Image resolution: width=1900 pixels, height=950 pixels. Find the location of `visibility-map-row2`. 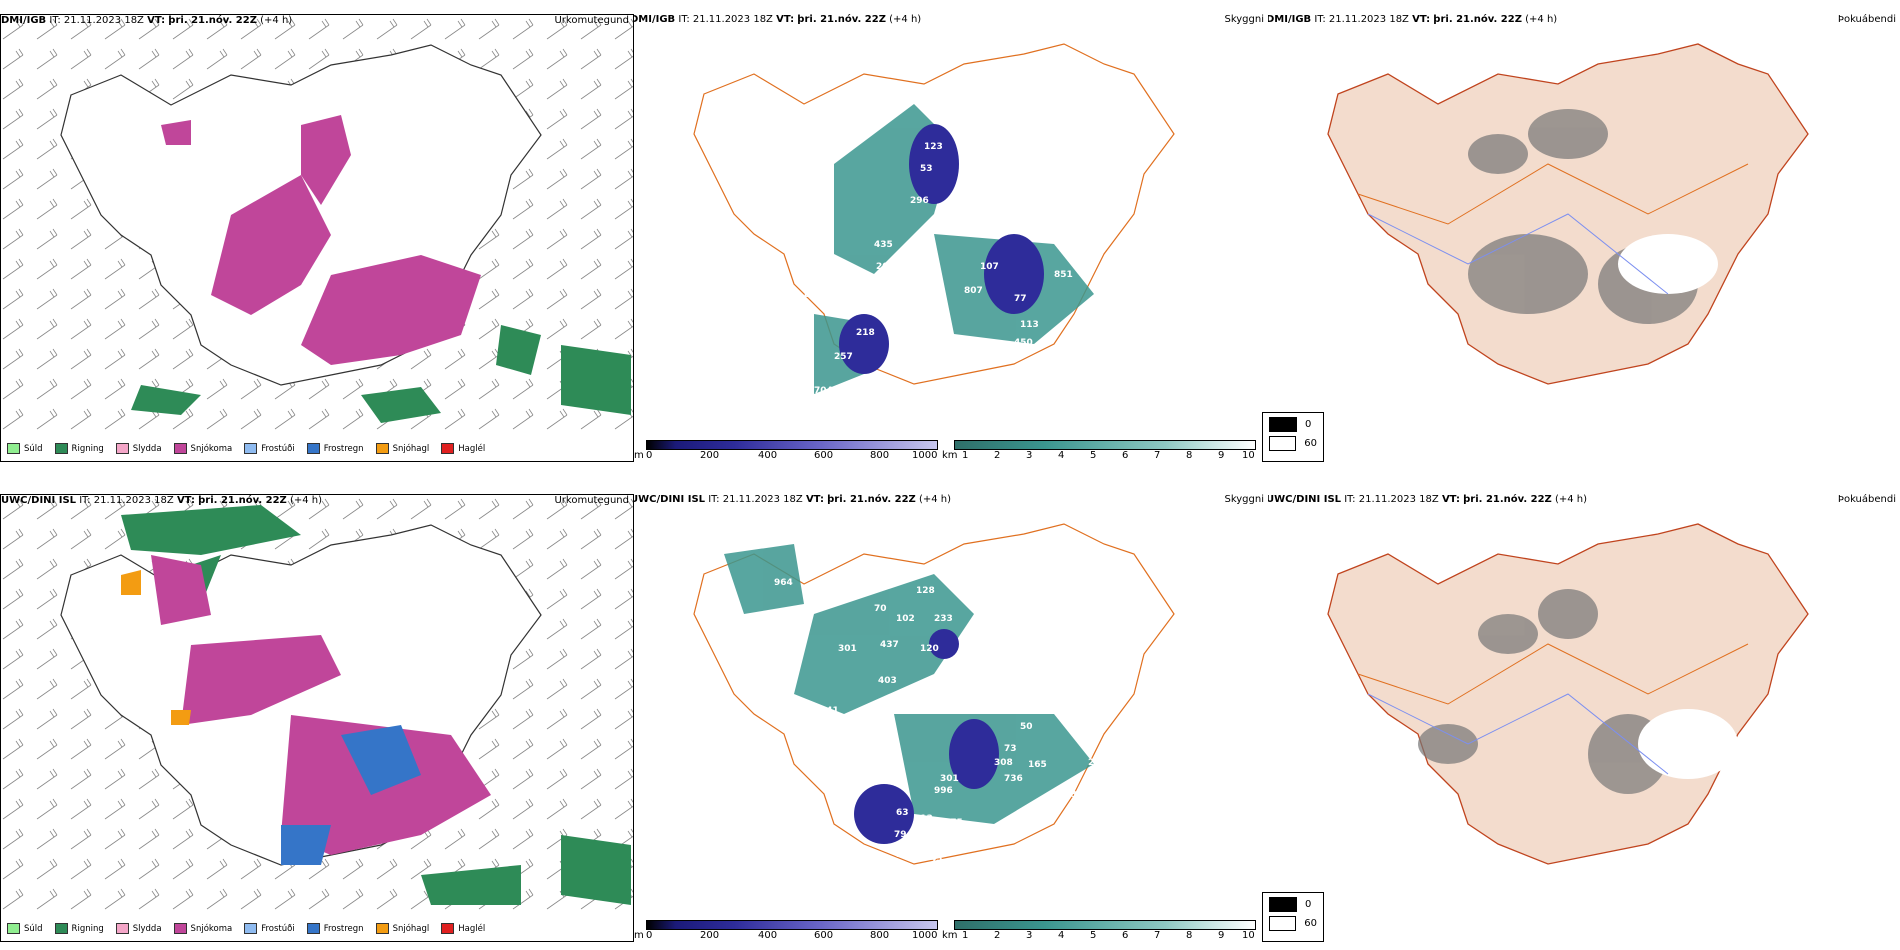

visibility-map-row2 is located at coordinates (934, 694).